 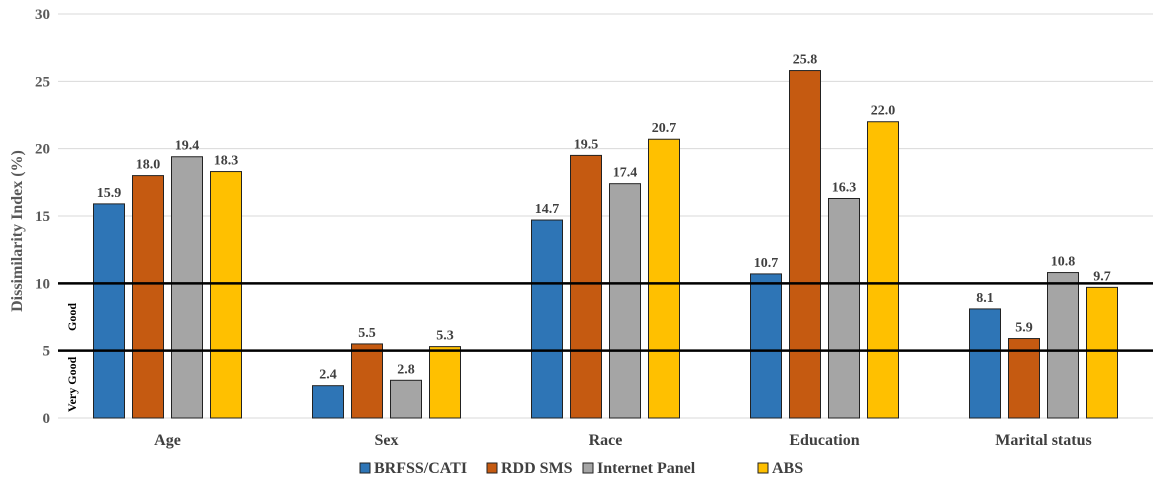 What do you see at coordinates (109, 311) in the screenshot?
I see `bar-age-brfss-cati` at bounding box center [109, 311].